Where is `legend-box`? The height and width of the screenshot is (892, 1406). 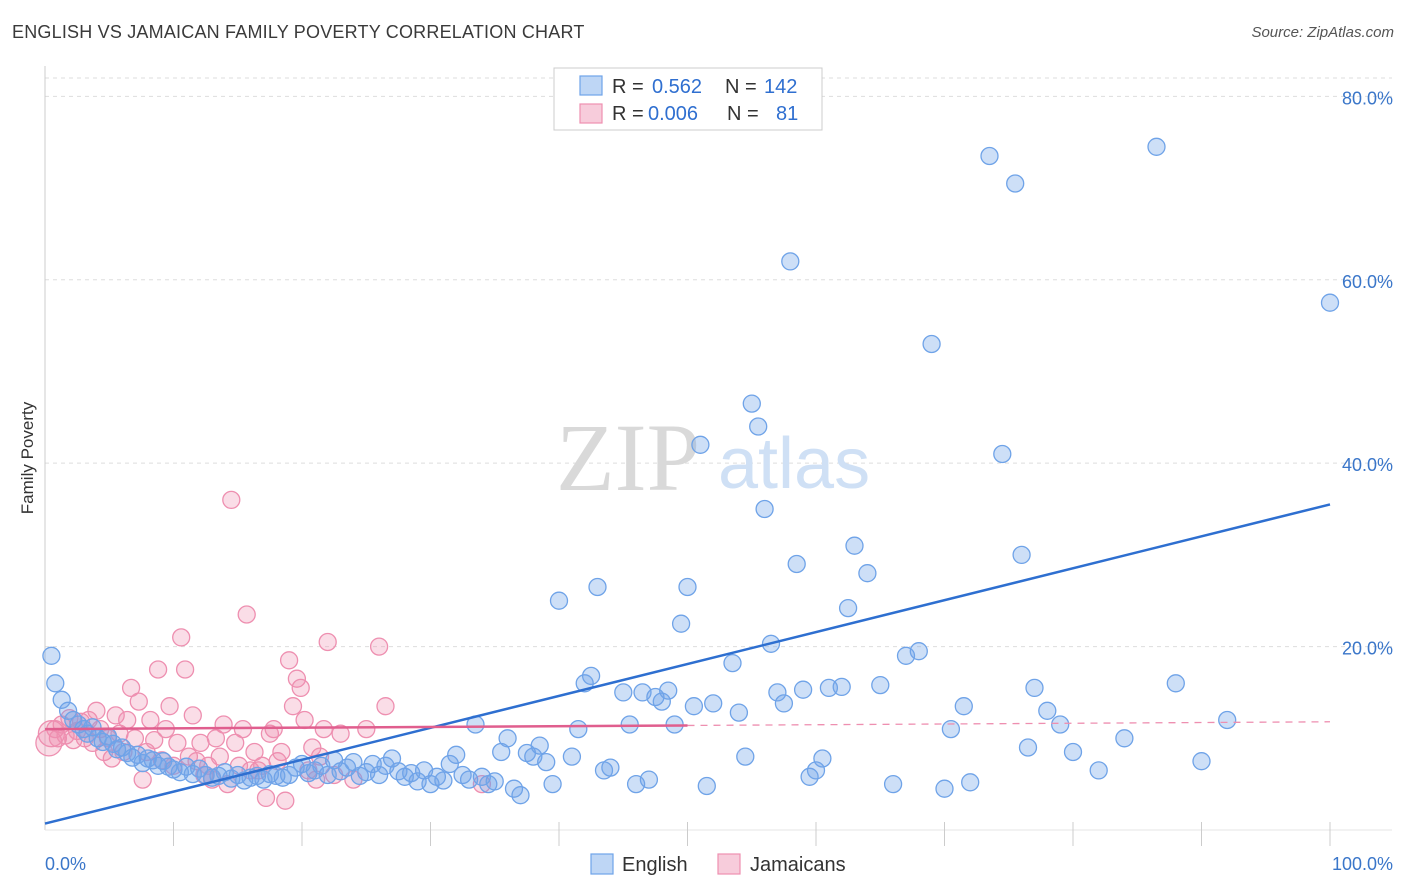
legend-box is located at coordinates (688, 99).